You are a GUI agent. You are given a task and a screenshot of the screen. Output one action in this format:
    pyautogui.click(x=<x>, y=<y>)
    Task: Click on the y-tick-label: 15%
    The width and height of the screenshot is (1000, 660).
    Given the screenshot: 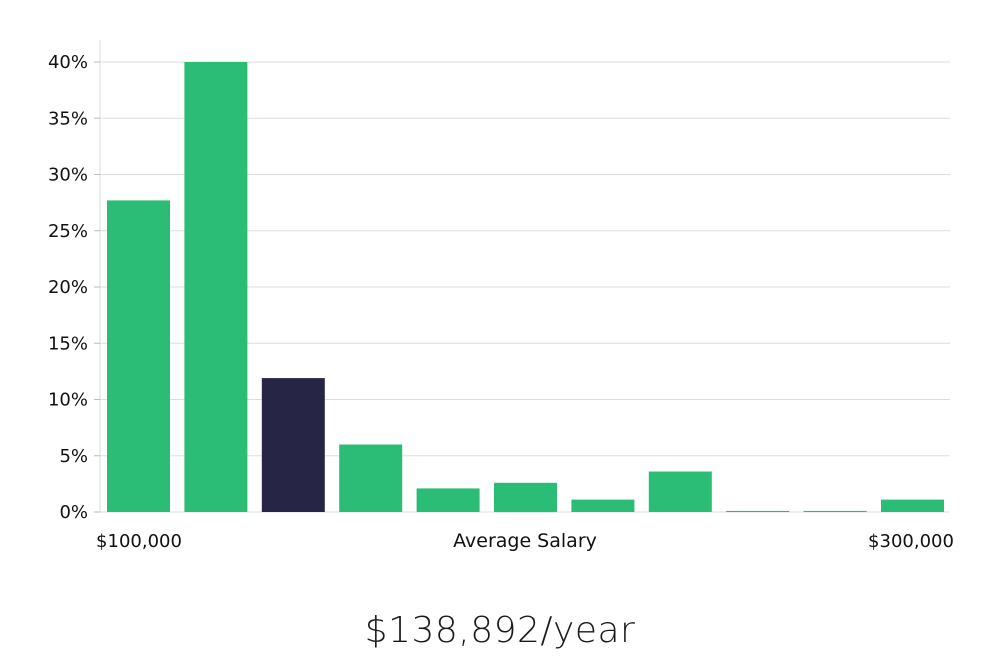 What is the action you would take?
    pyautogui.click(x=68, y=343)
    